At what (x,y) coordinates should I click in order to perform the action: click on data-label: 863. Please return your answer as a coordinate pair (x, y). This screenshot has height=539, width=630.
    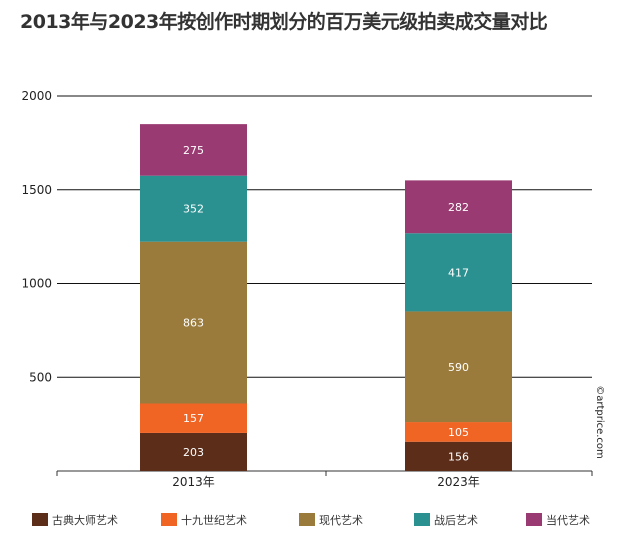
    Looking at the image, I should click on (193, 323).